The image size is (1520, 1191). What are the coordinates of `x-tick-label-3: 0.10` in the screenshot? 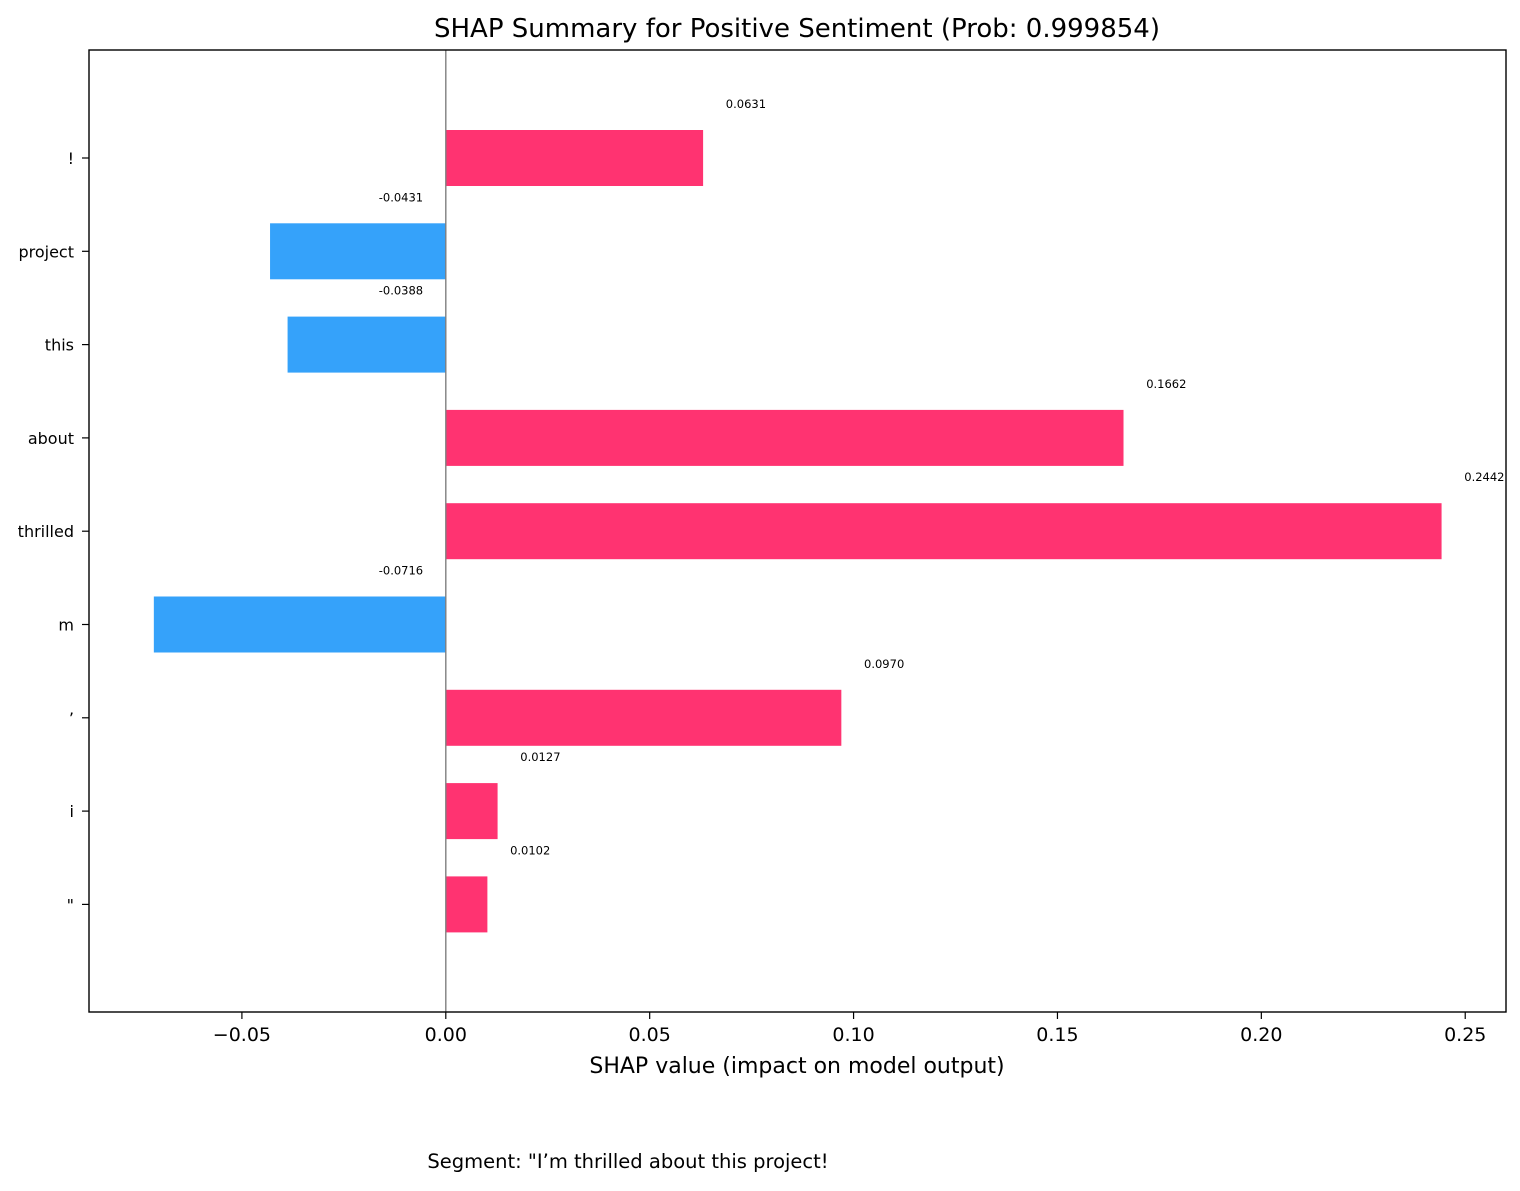 It's located at (853, 1035).